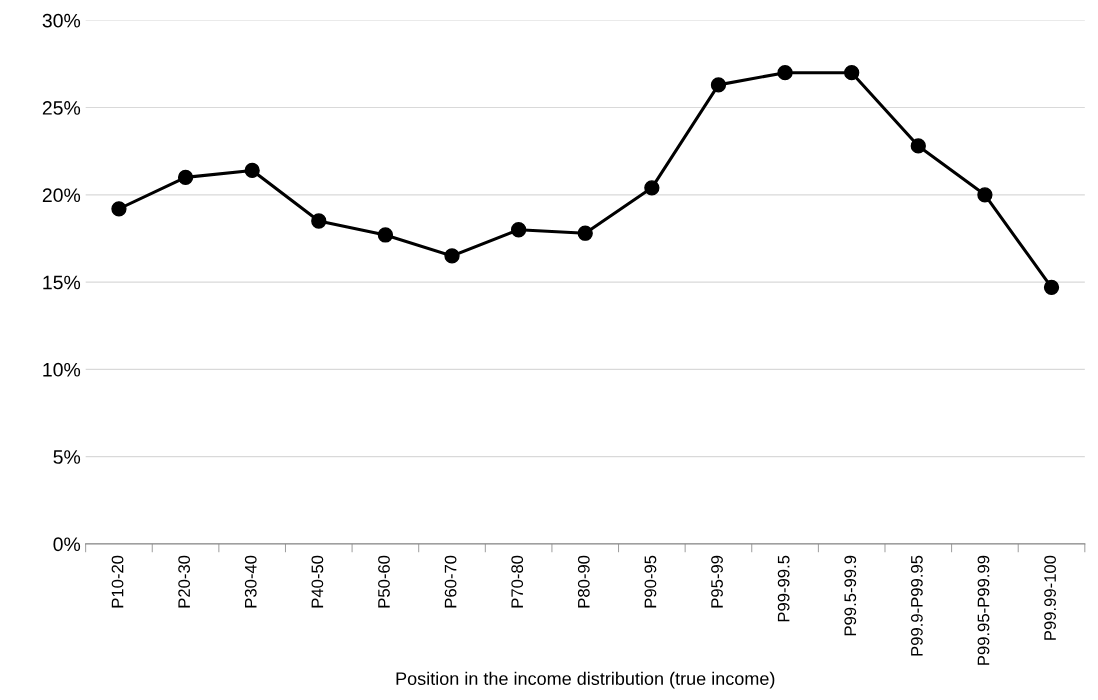 Image resolution: width=1098 pixels, height=700 pixels. I want to click on x-tick-label: P40-50, so click(317, 581).